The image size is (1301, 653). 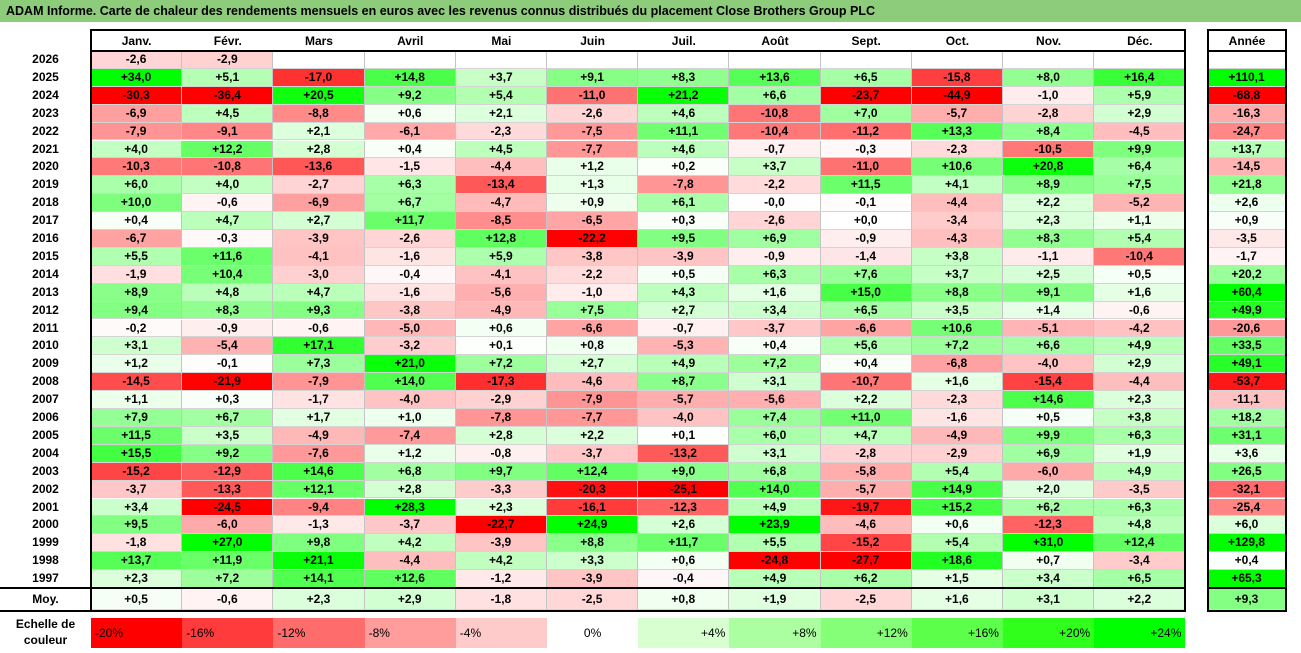 I want to click on year-label: 2010, so click(x=45, y=345).